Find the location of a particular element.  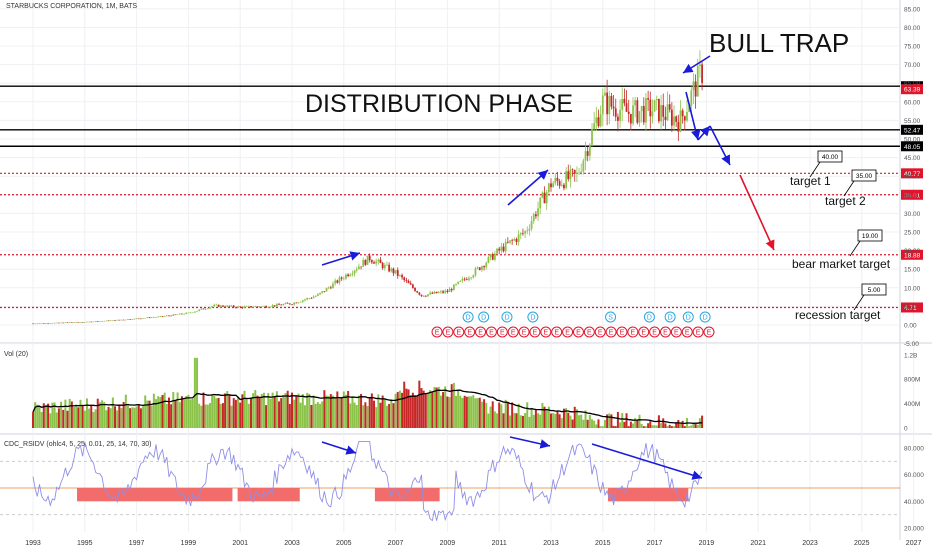

price-tick-label: 15.00 is located at coordinates (912, 270).